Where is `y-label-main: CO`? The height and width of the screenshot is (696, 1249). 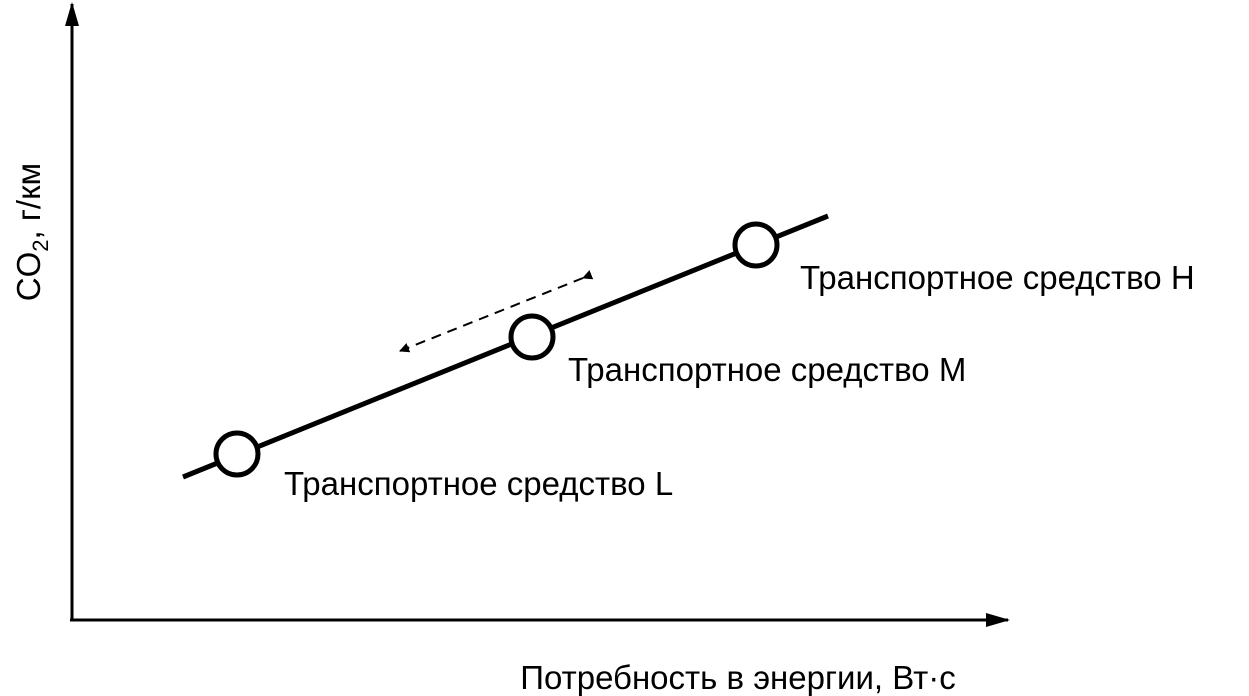 y-label-main: CO is located at coordinates (28, 277).